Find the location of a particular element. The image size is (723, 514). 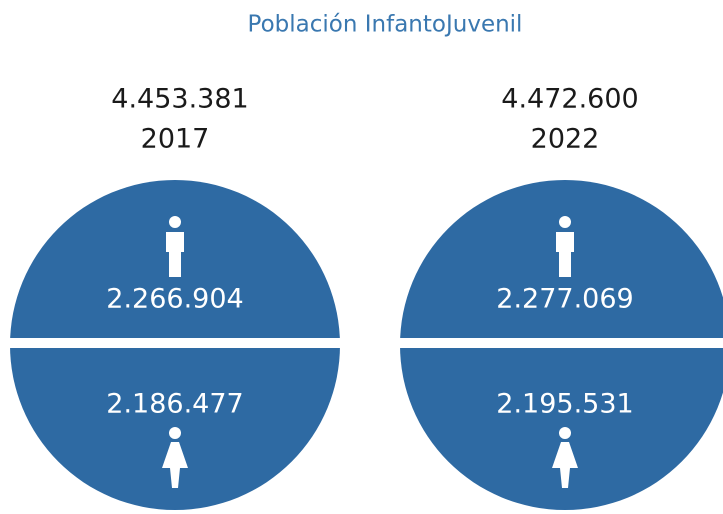

total: 4.453.381 is located at coordinates (179, 99).